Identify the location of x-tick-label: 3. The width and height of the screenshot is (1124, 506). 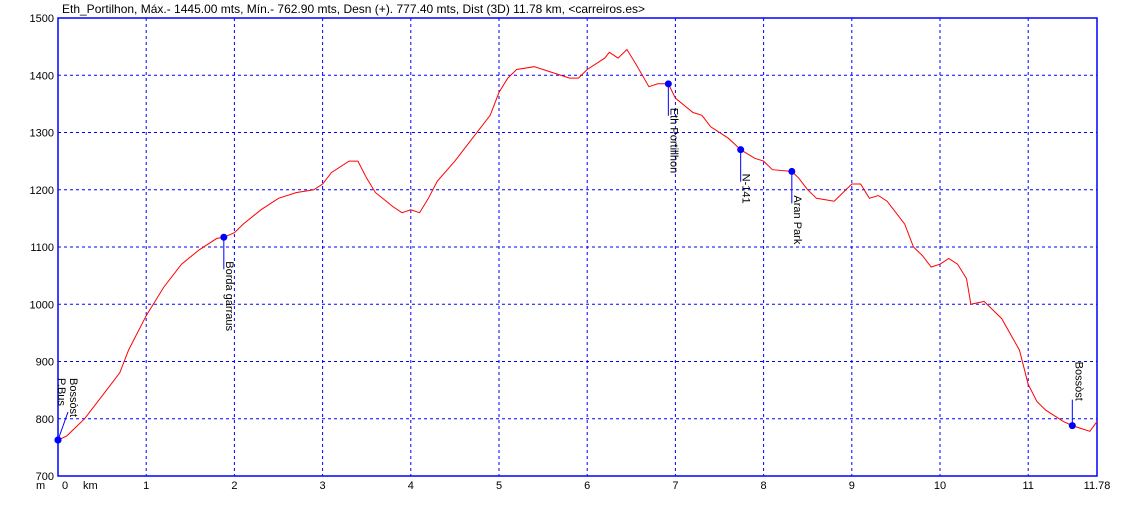
(323, 486).